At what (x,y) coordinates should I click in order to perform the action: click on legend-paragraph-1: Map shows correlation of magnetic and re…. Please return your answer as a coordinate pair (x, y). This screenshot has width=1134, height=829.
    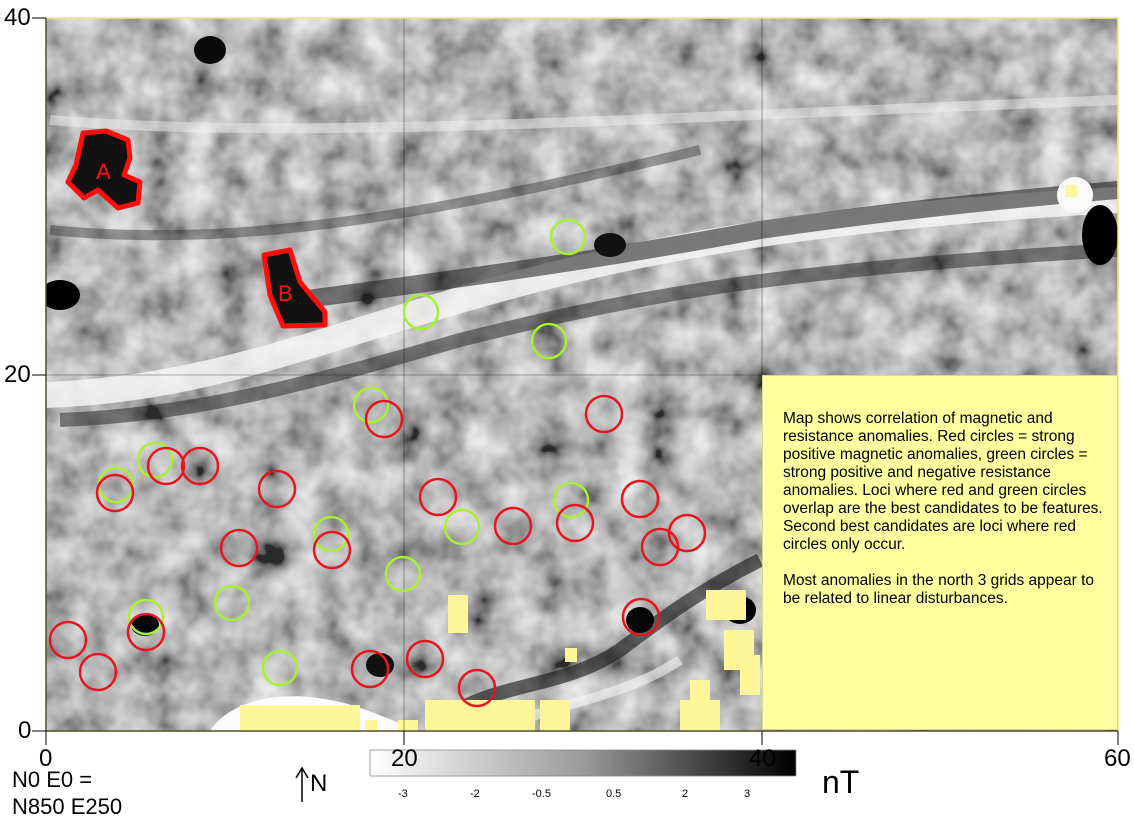
    Looking at the image, I should click on (943, 481).